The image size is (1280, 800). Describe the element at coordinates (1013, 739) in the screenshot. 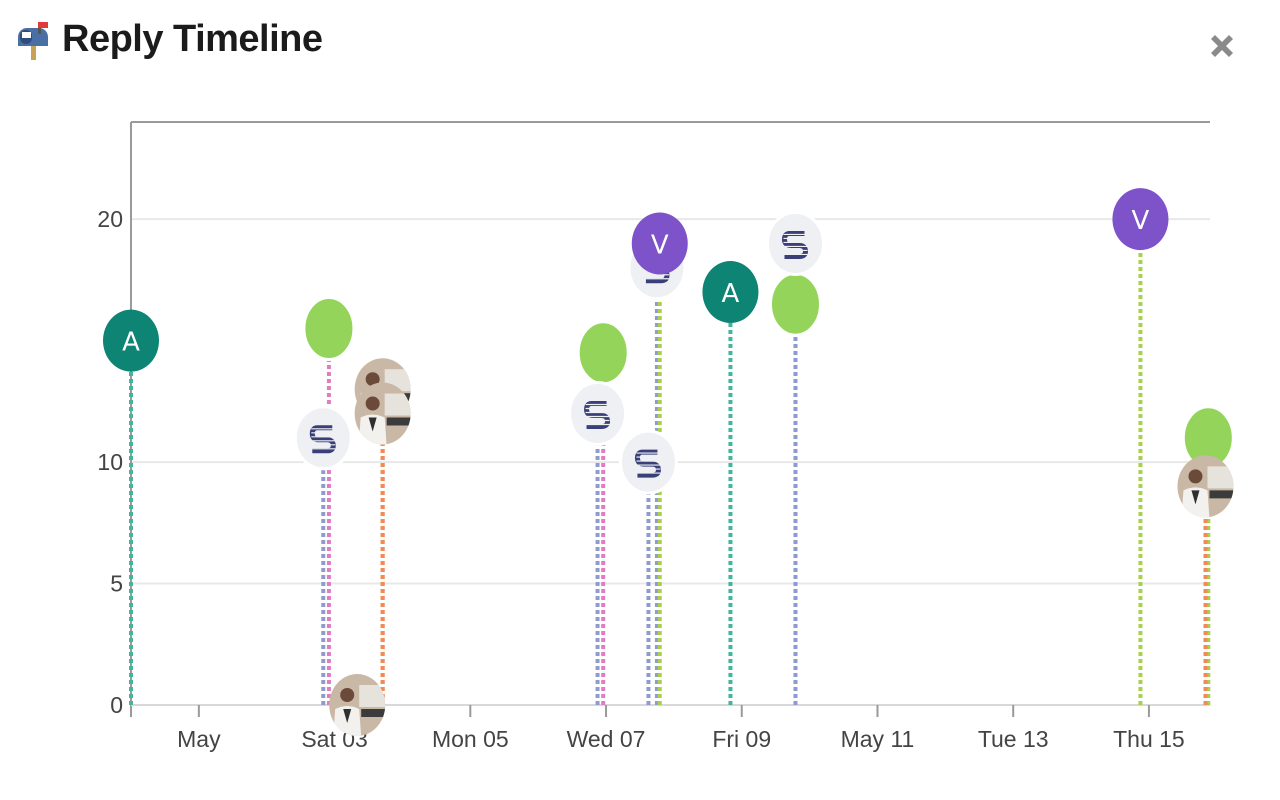

I see `x-tick-label: Tue 13` at that location.